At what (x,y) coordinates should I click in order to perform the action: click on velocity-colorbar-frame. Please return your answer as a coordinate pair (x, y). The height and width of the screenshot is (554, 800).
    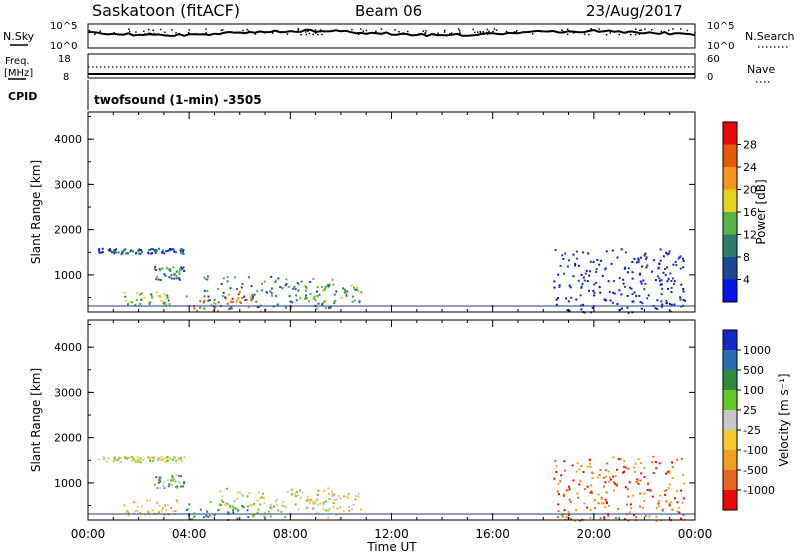
    Looking at the image, I should click on (730, 420).